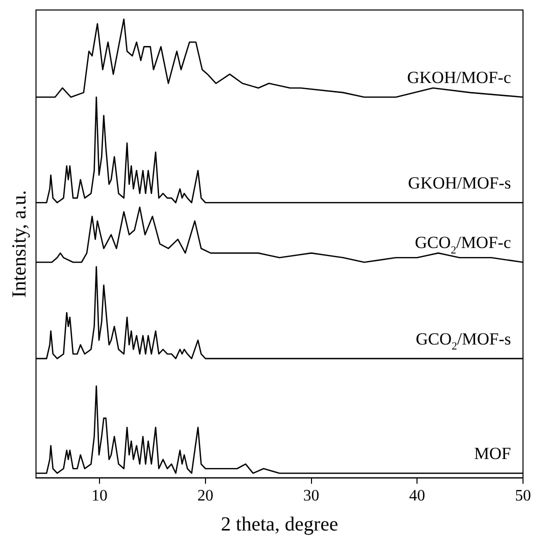 The width and height of the screenshot is (535, 543). Describe the element at coordinates (417, 496) in the screenshot. I see `x-tick-label: 40` at that location.